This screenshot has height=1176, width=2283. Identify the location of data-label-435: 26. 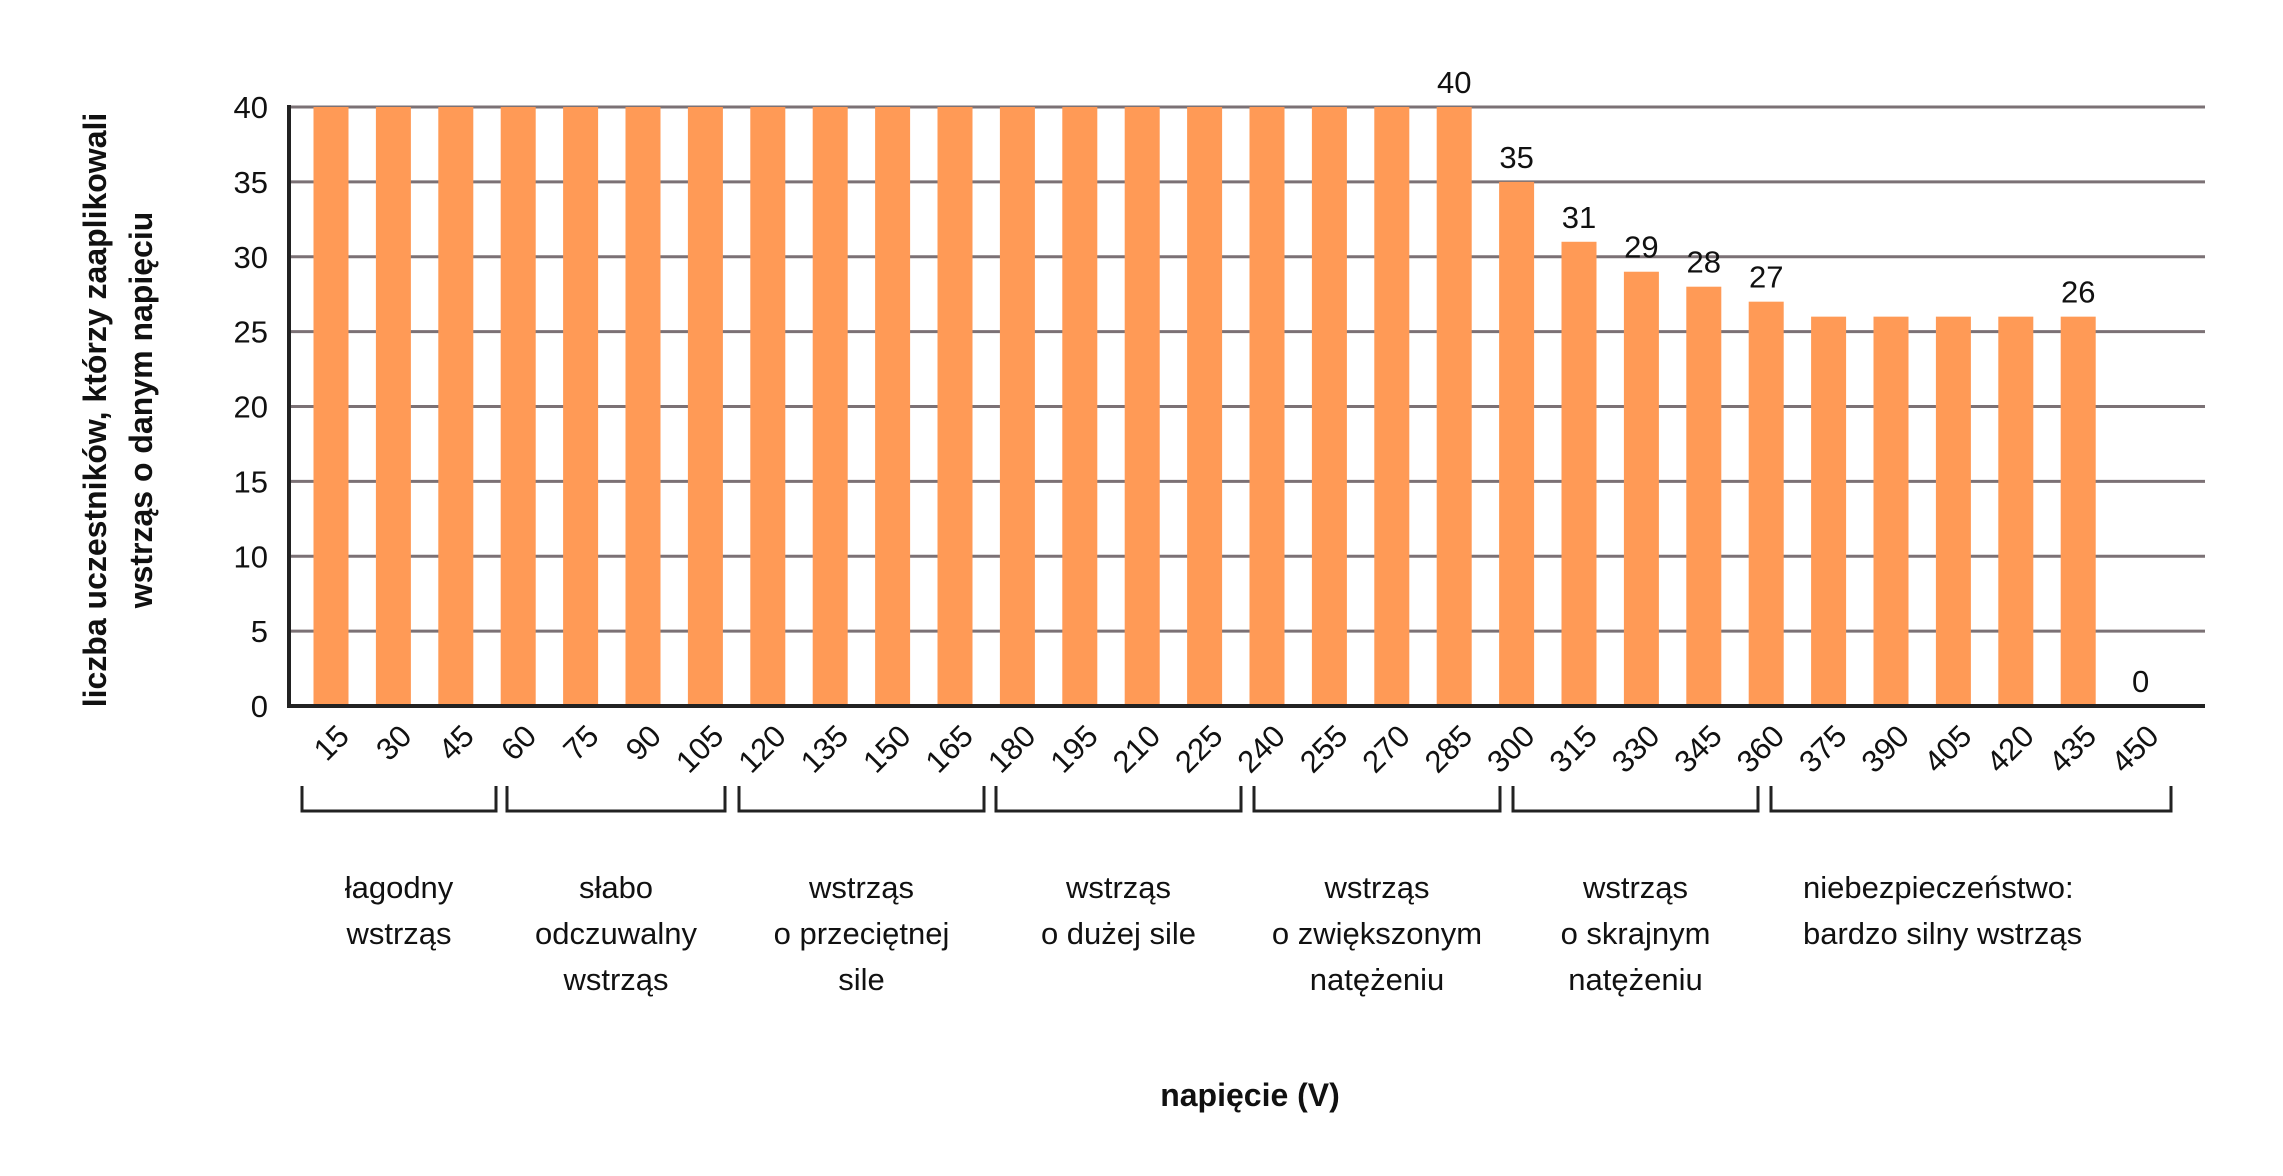
(2078, 292).